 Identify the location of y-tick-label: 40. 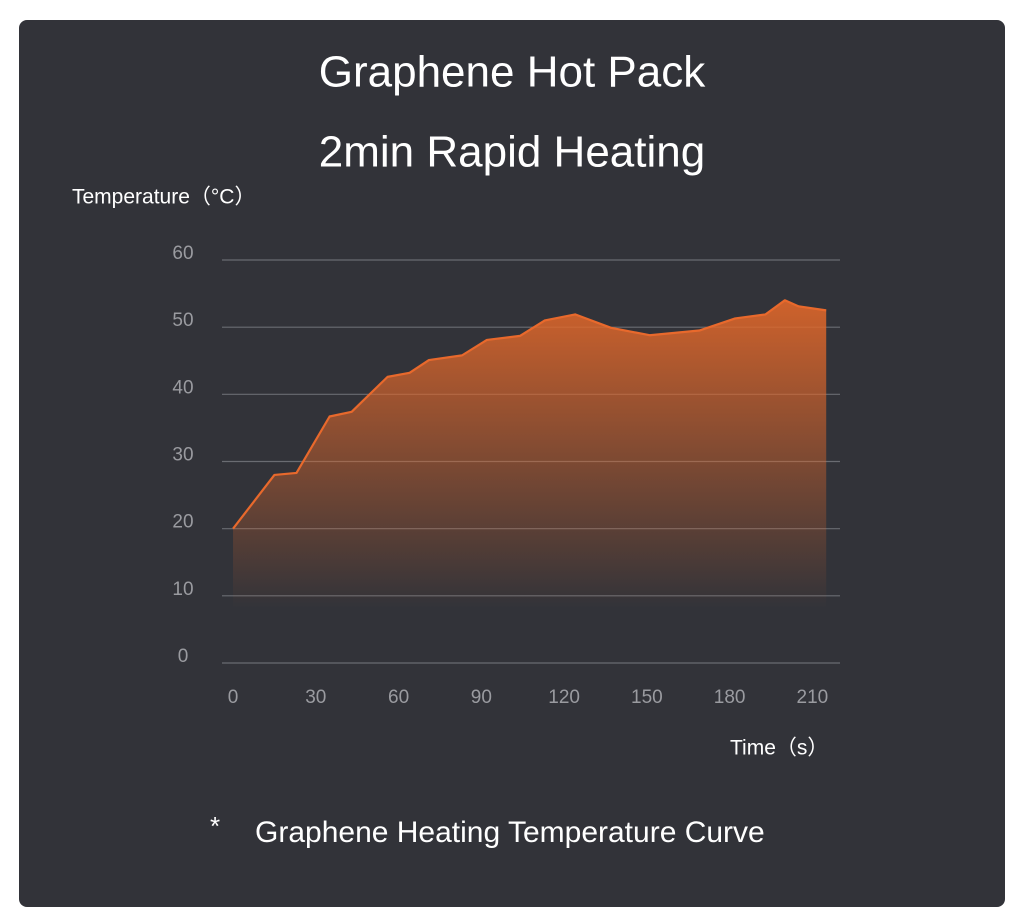
(182, 387).